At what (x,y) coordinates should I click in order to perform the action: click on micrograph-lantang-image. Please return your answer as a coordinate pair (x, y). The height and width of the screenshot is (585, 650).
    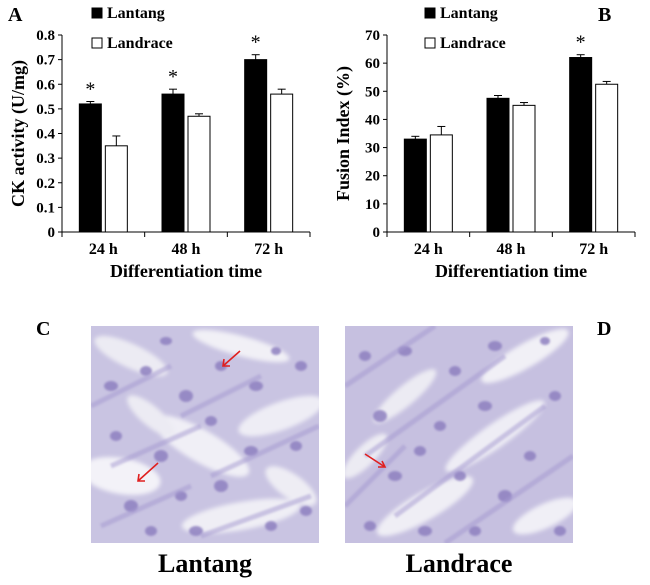
    Looking at the image, I should click on (205, 434).